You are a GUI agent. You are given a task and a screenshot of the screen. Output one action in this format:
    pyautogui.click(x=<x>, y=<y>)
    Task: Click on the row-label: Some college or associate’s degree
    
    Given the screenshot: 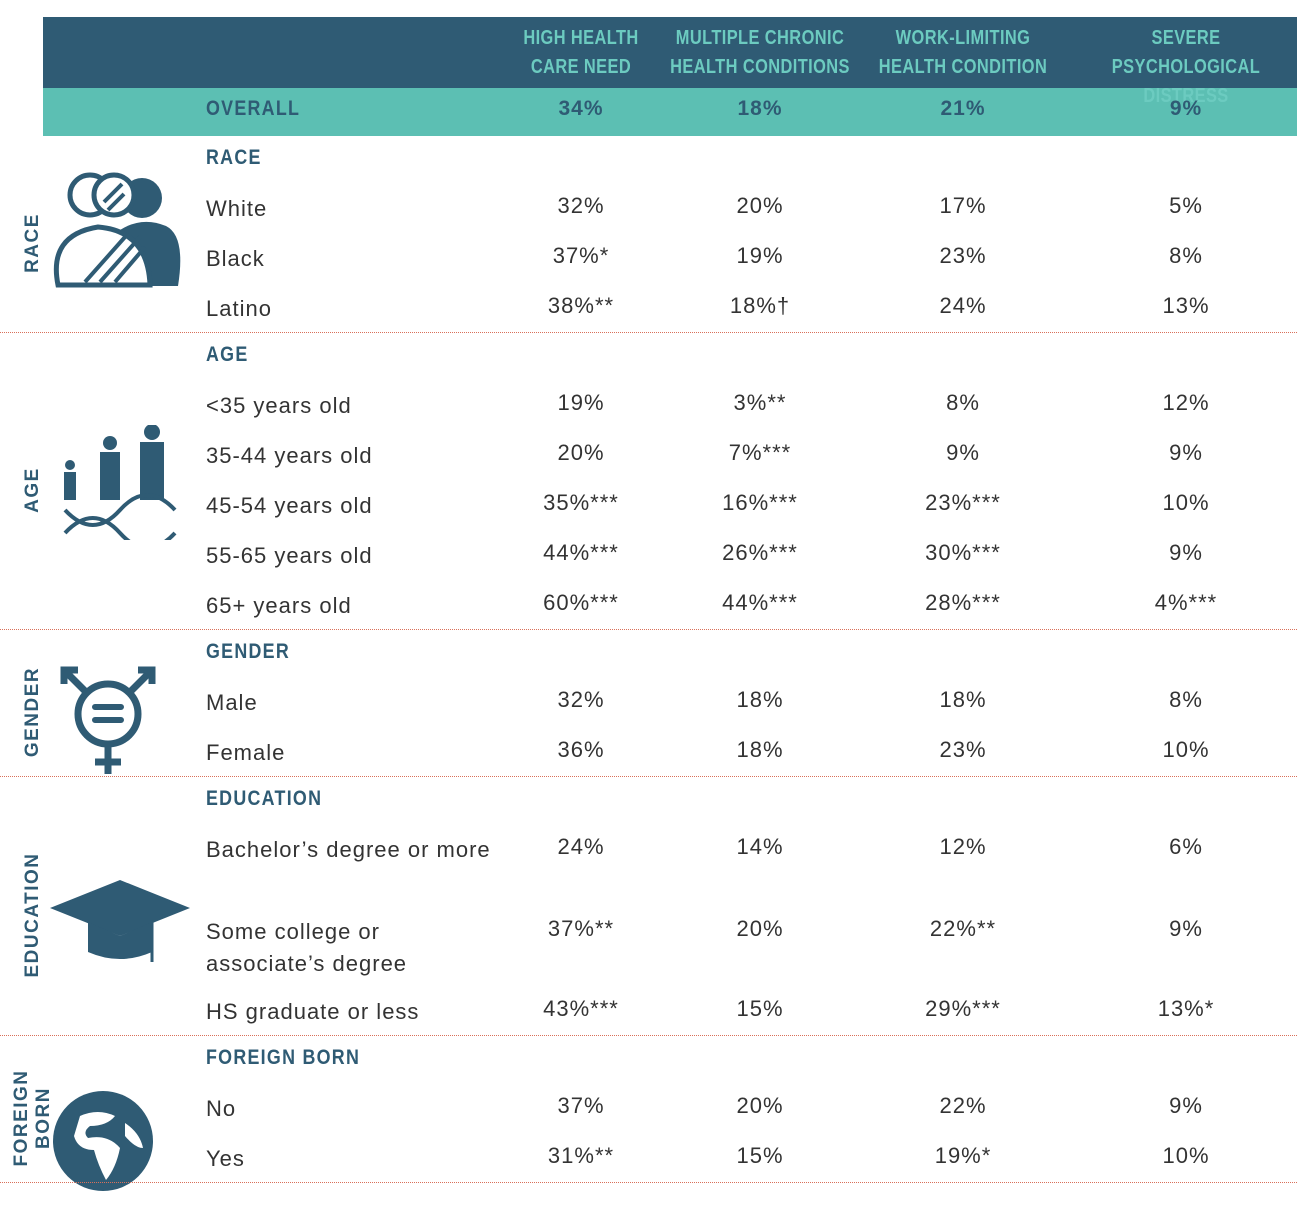 What is the action you would take?
    pyautogui.click(x=307, y=947)
    